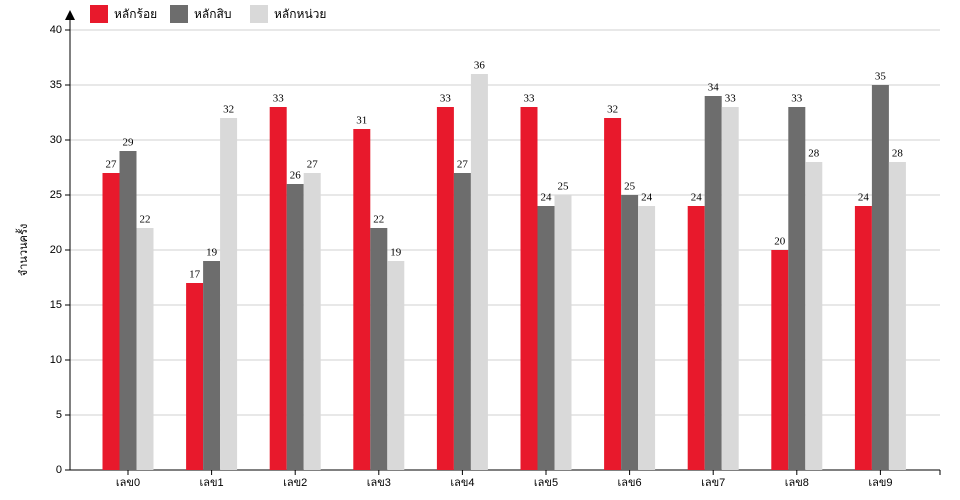  What do you see at coordinates (480, 66) in the screenshot?
I see `value-label: 36` at bounding box center [480, 66].